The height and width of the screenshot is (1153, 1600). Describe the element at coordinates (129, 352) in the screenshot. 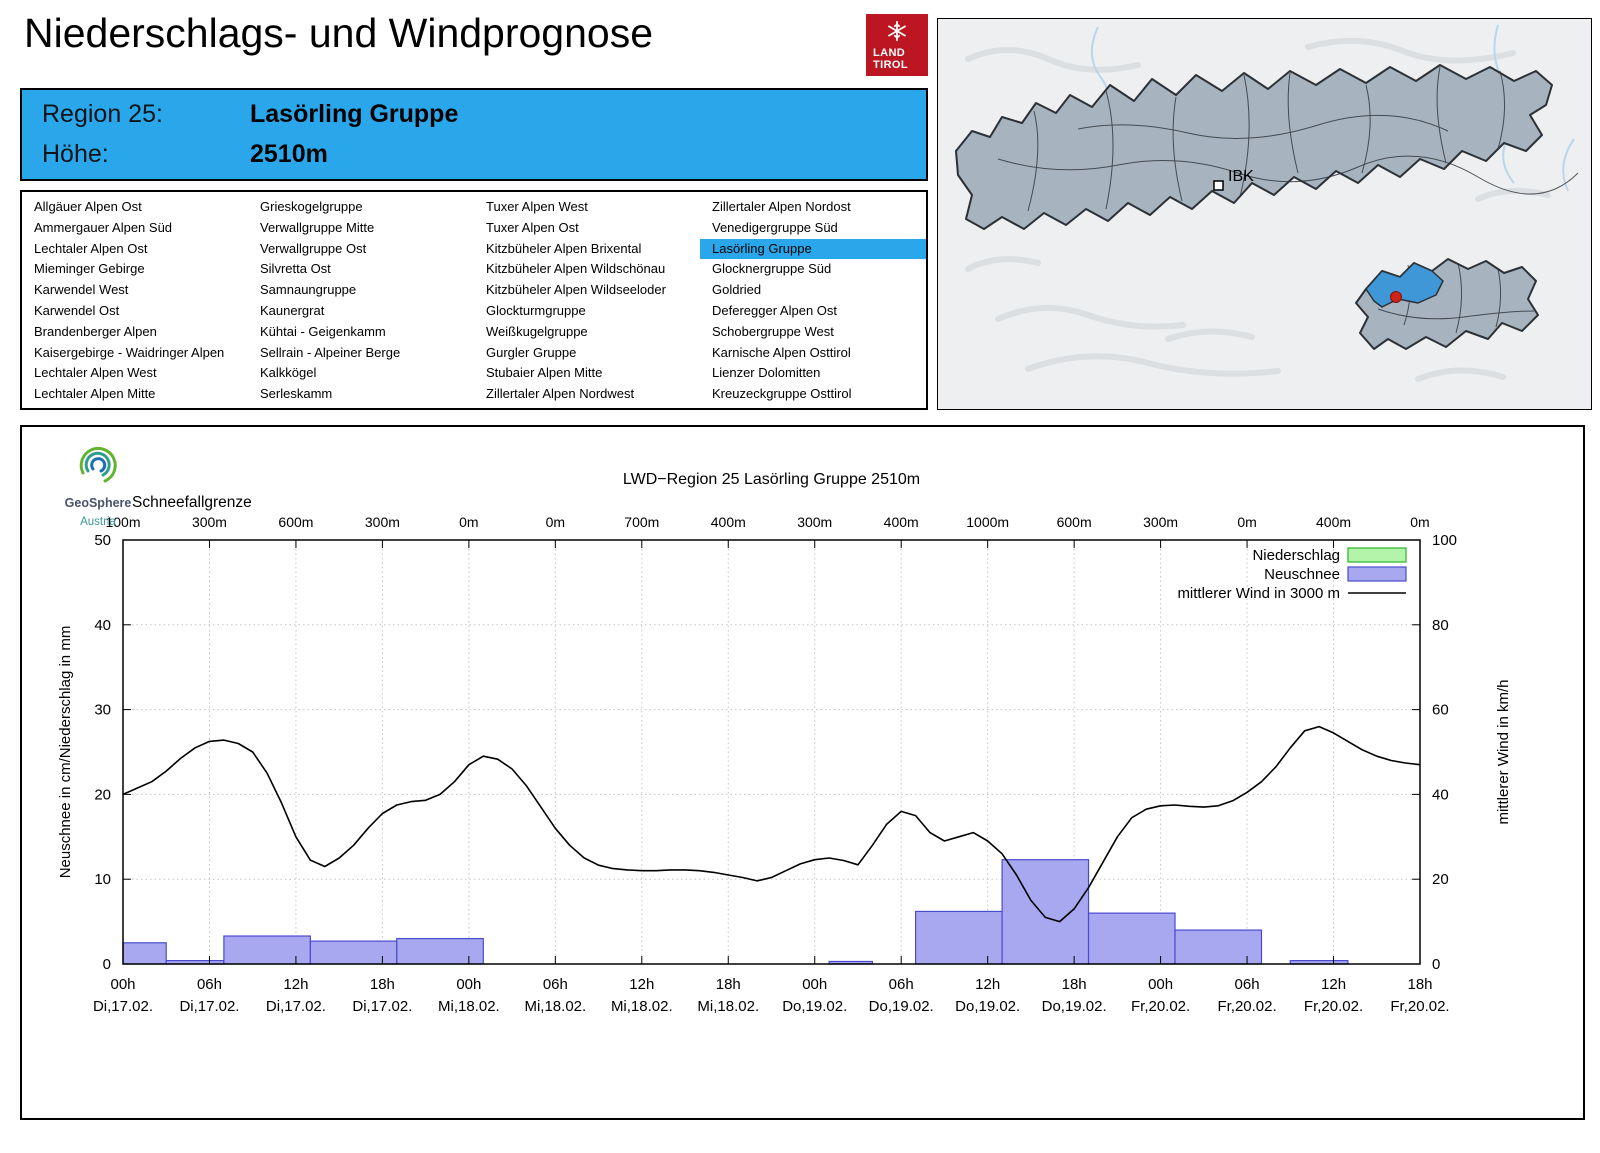

I see `region-list-item: Kaisergebirge - Waidringer Alpen` at that location.